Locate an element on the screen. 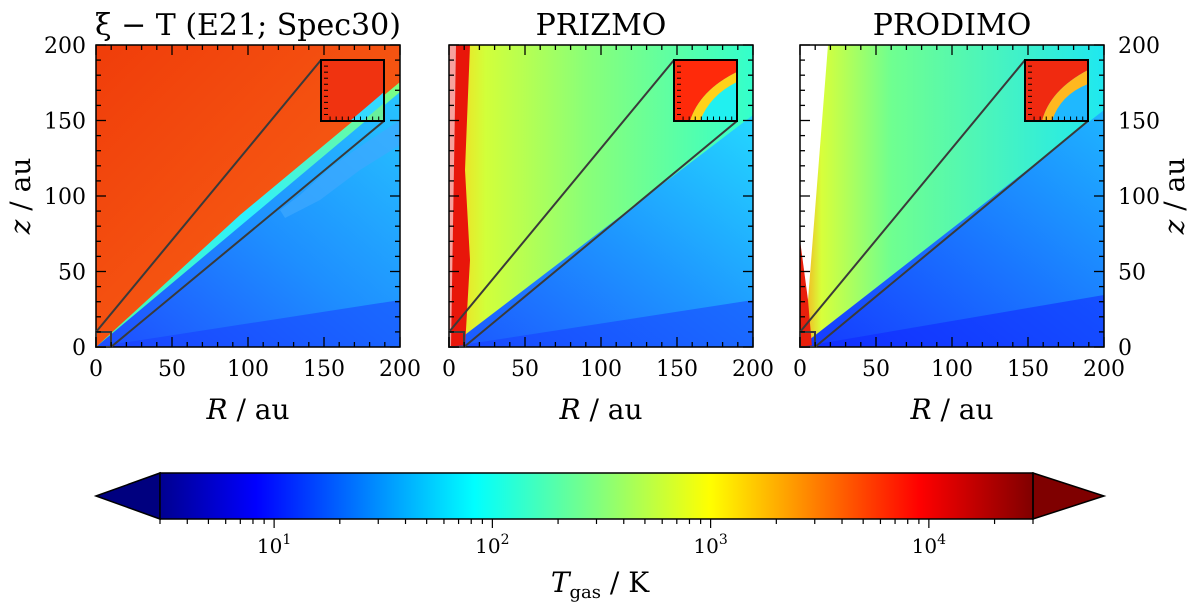 The width and height of the screenshot is (1200, 606). panel-3-zoom-line-lower is located at coordinates (951, 234).